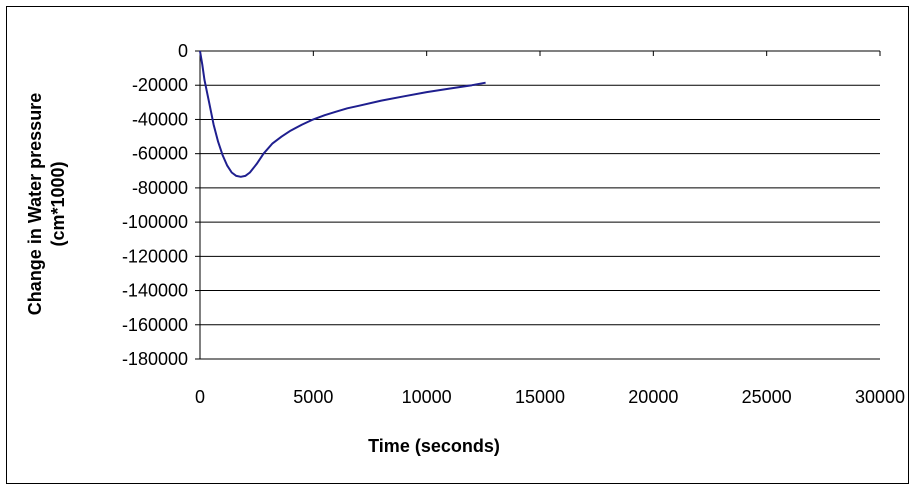  I want to click on x-tick-label-4: 20000, so click(653, 397).